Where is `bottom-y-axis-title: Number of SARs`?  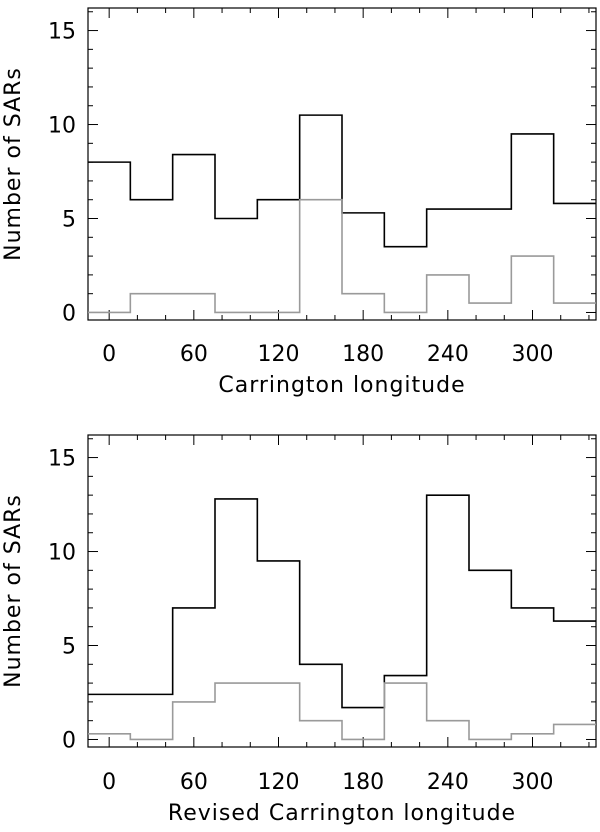 bottom-y-axis-title: Number of SARs is located at coordinates (13, 591).